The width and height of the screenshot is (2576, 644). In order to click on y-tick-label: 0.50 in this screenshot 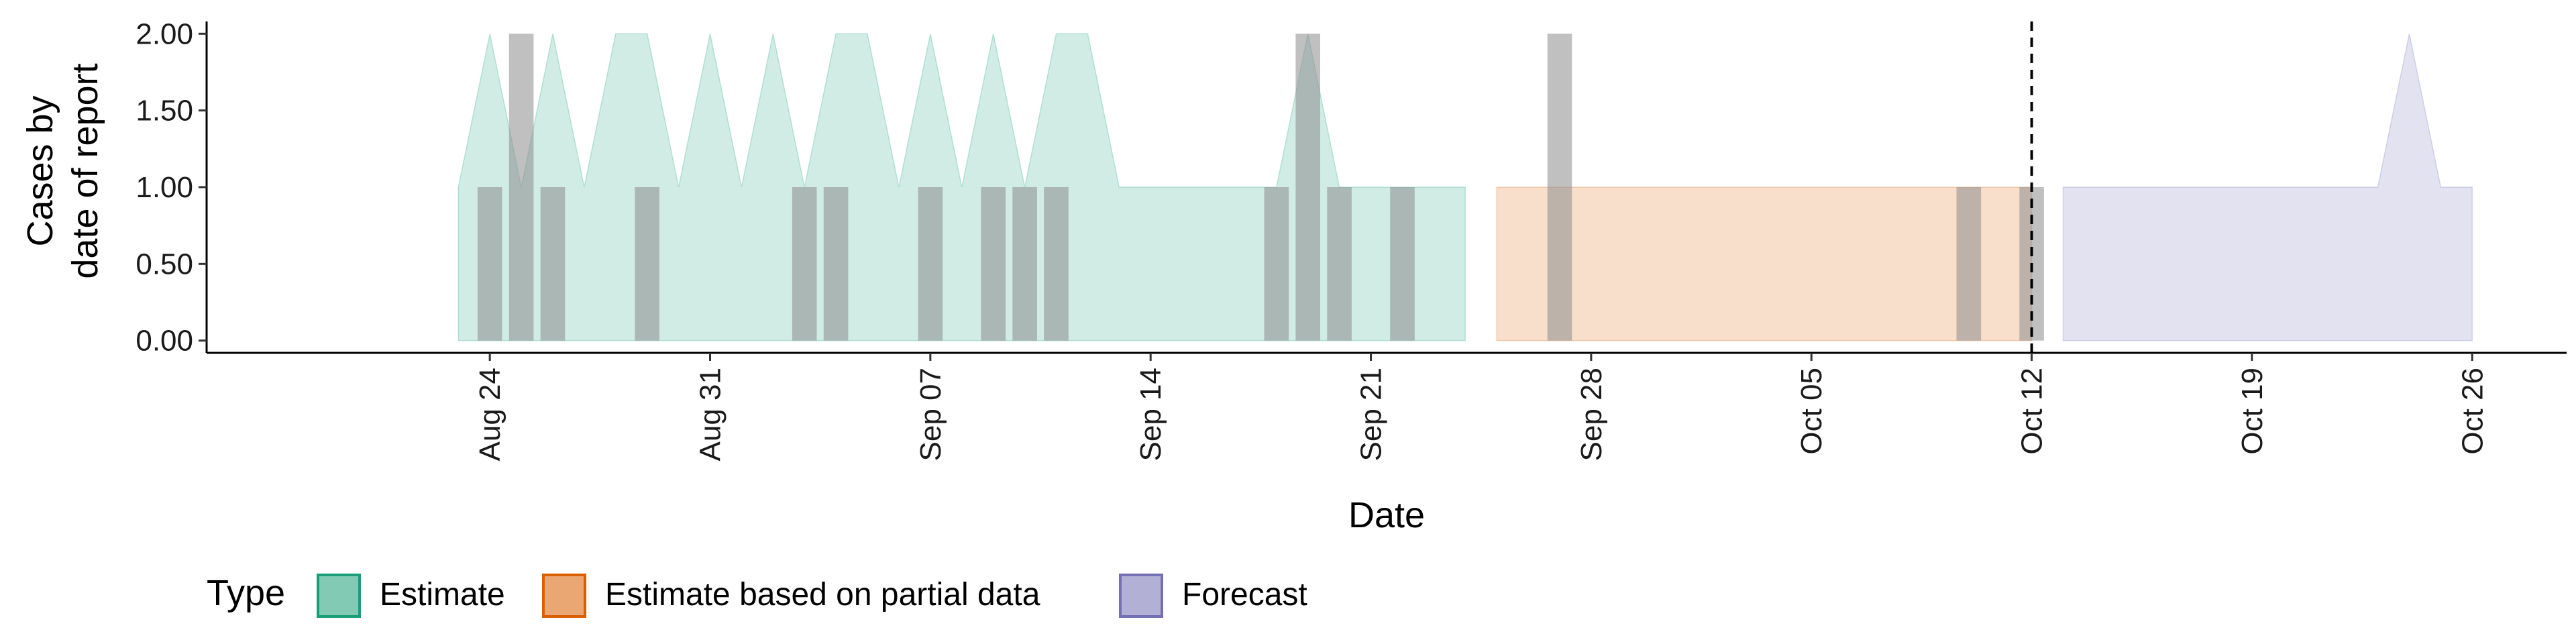, I will do `click(164, 264)`.